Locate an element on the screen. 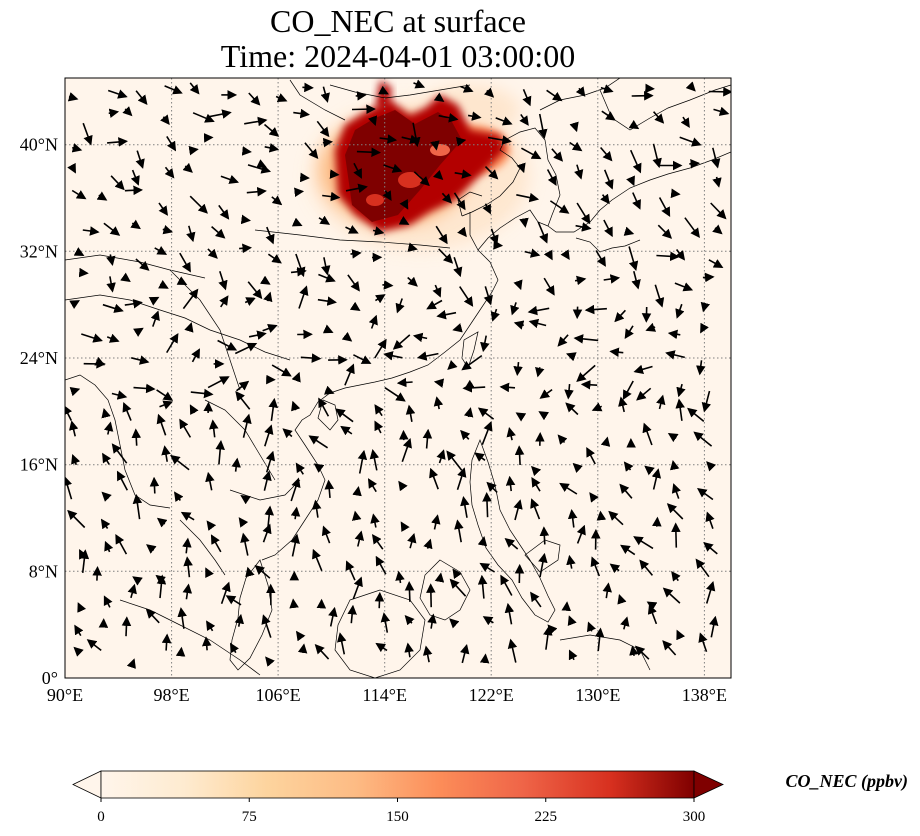 Image resolution: width=920 pixels, height=836 pixels. colorbar-tick-3: 225 is located at coordinates (546, 817).